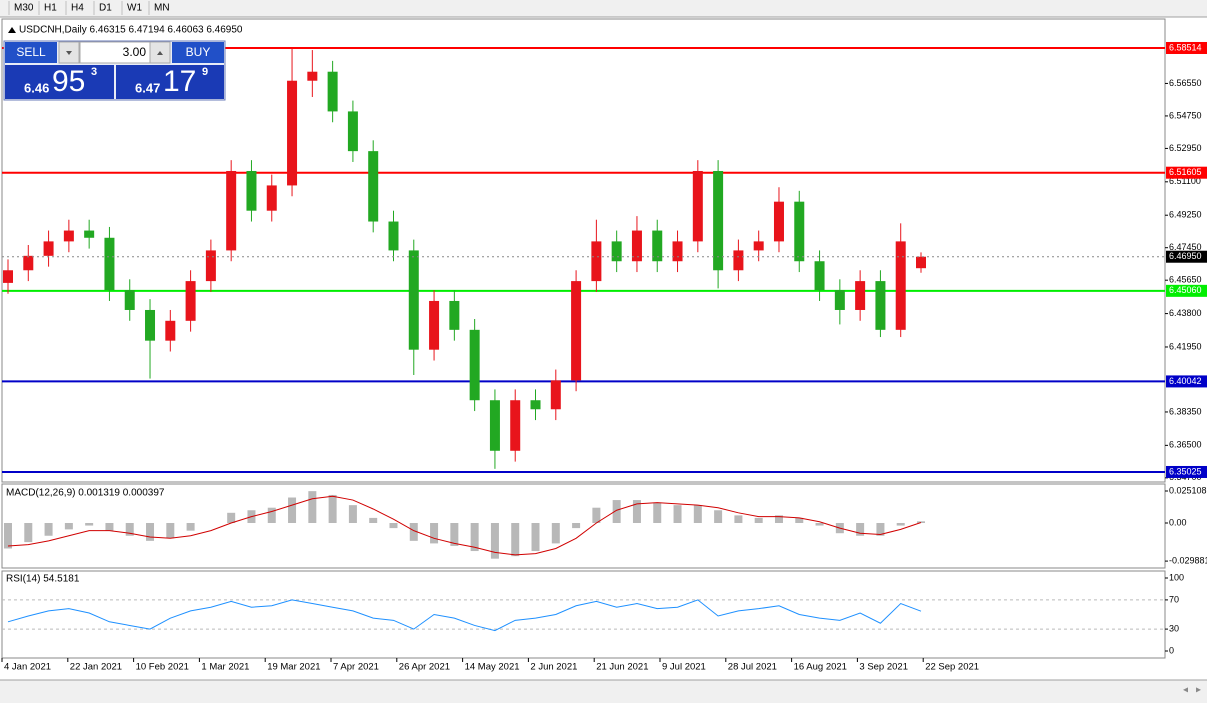 Image resolution: width=1207 pixels, height=708 pixels. What do you see at coordinates (820, 667) in the screenshot?
I see `x-tick-label: 16 Aug 2021` at bounding box center [820, 667].